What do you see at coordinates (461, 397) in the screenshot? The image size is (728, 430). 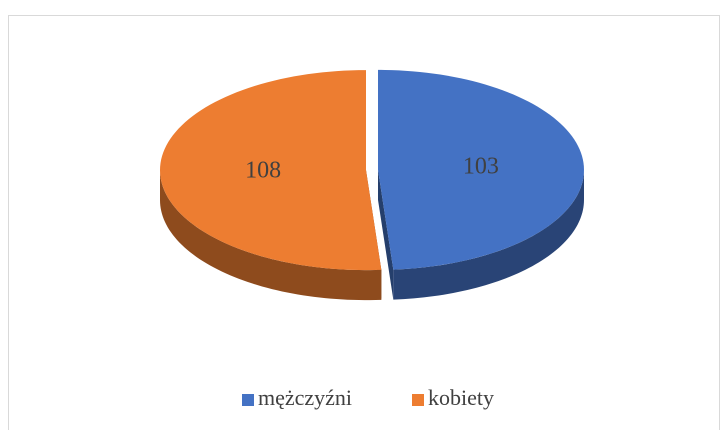 I see `legend-label: kobiety` at bounding box center [461, 397].